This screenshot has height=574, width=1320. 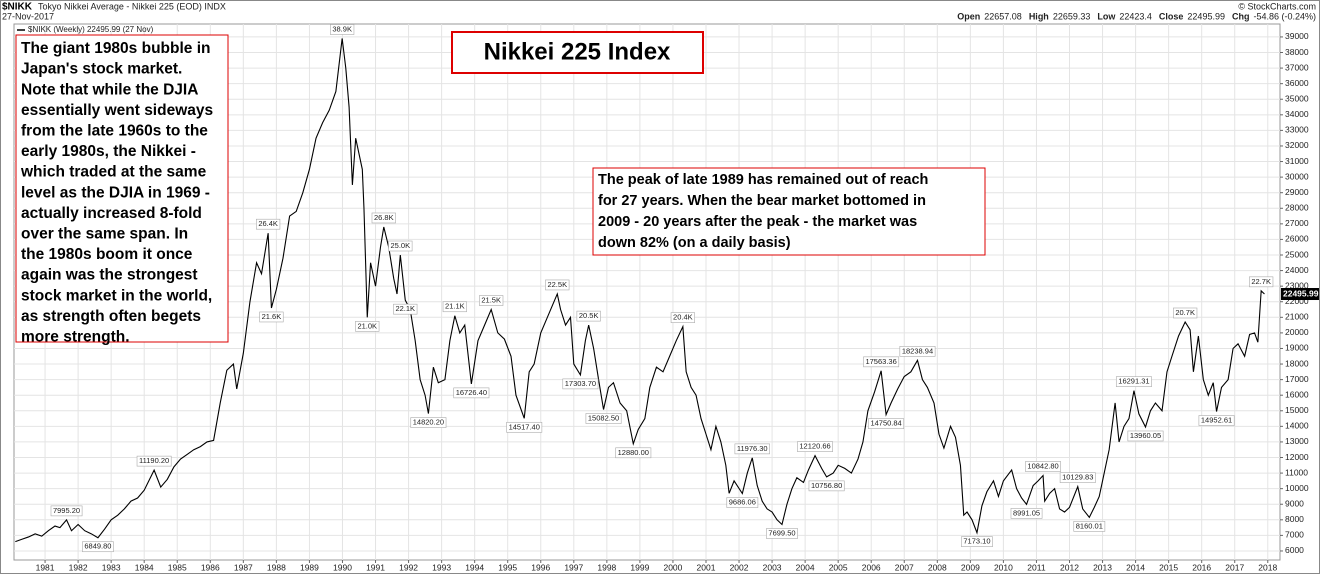 I want to click on annotation-label: 12880.00, so click(x=633, y=452).